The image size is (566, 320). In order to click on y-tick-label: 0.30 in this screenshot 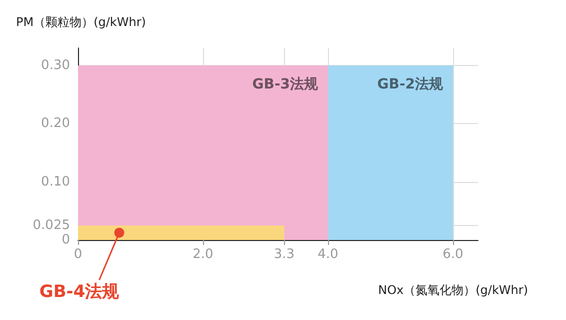, I will do `click(55, 65)`.